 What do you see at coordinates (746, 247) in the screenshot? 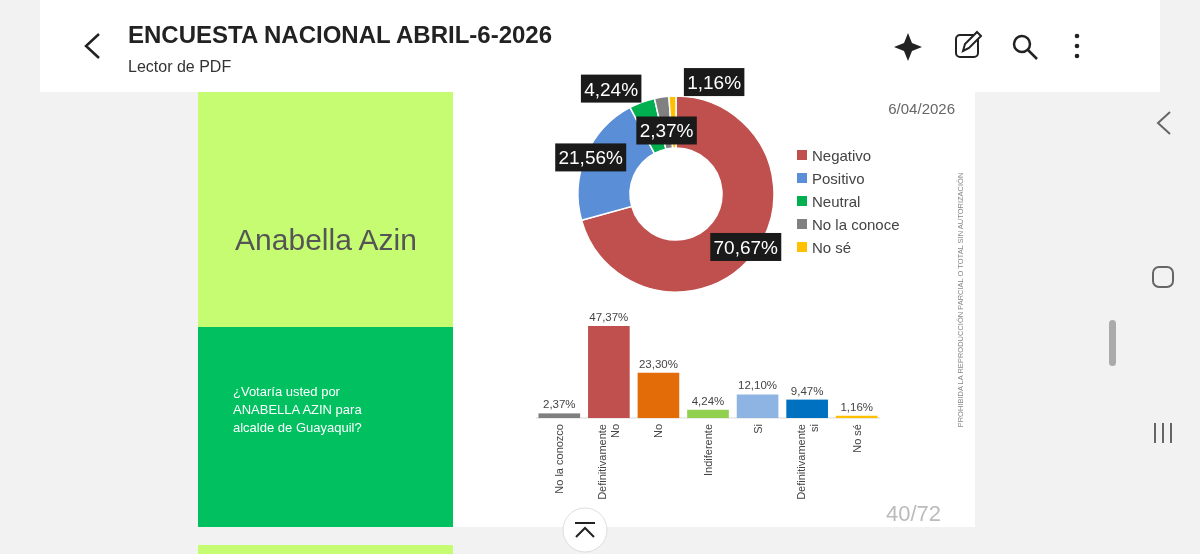
I see `data-label: 70,67%` at bounding box center [746, 247].